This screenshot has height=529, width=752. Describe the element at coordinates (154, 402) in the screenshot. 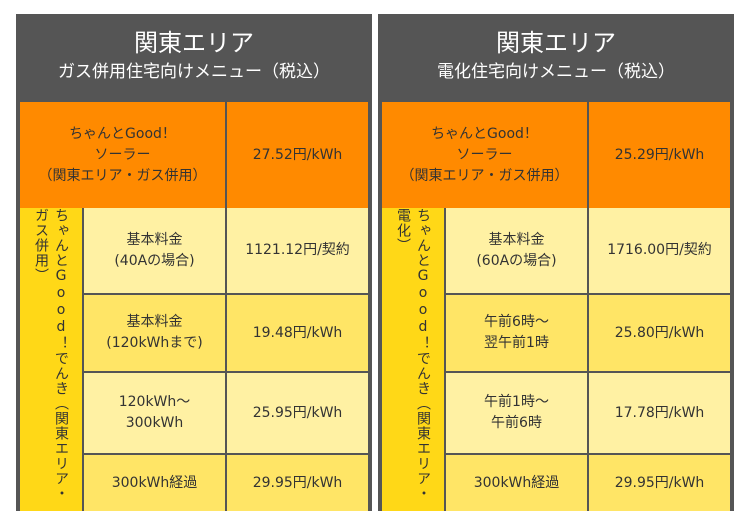

I see `left-row3-label1: 120kWh～` at that location.